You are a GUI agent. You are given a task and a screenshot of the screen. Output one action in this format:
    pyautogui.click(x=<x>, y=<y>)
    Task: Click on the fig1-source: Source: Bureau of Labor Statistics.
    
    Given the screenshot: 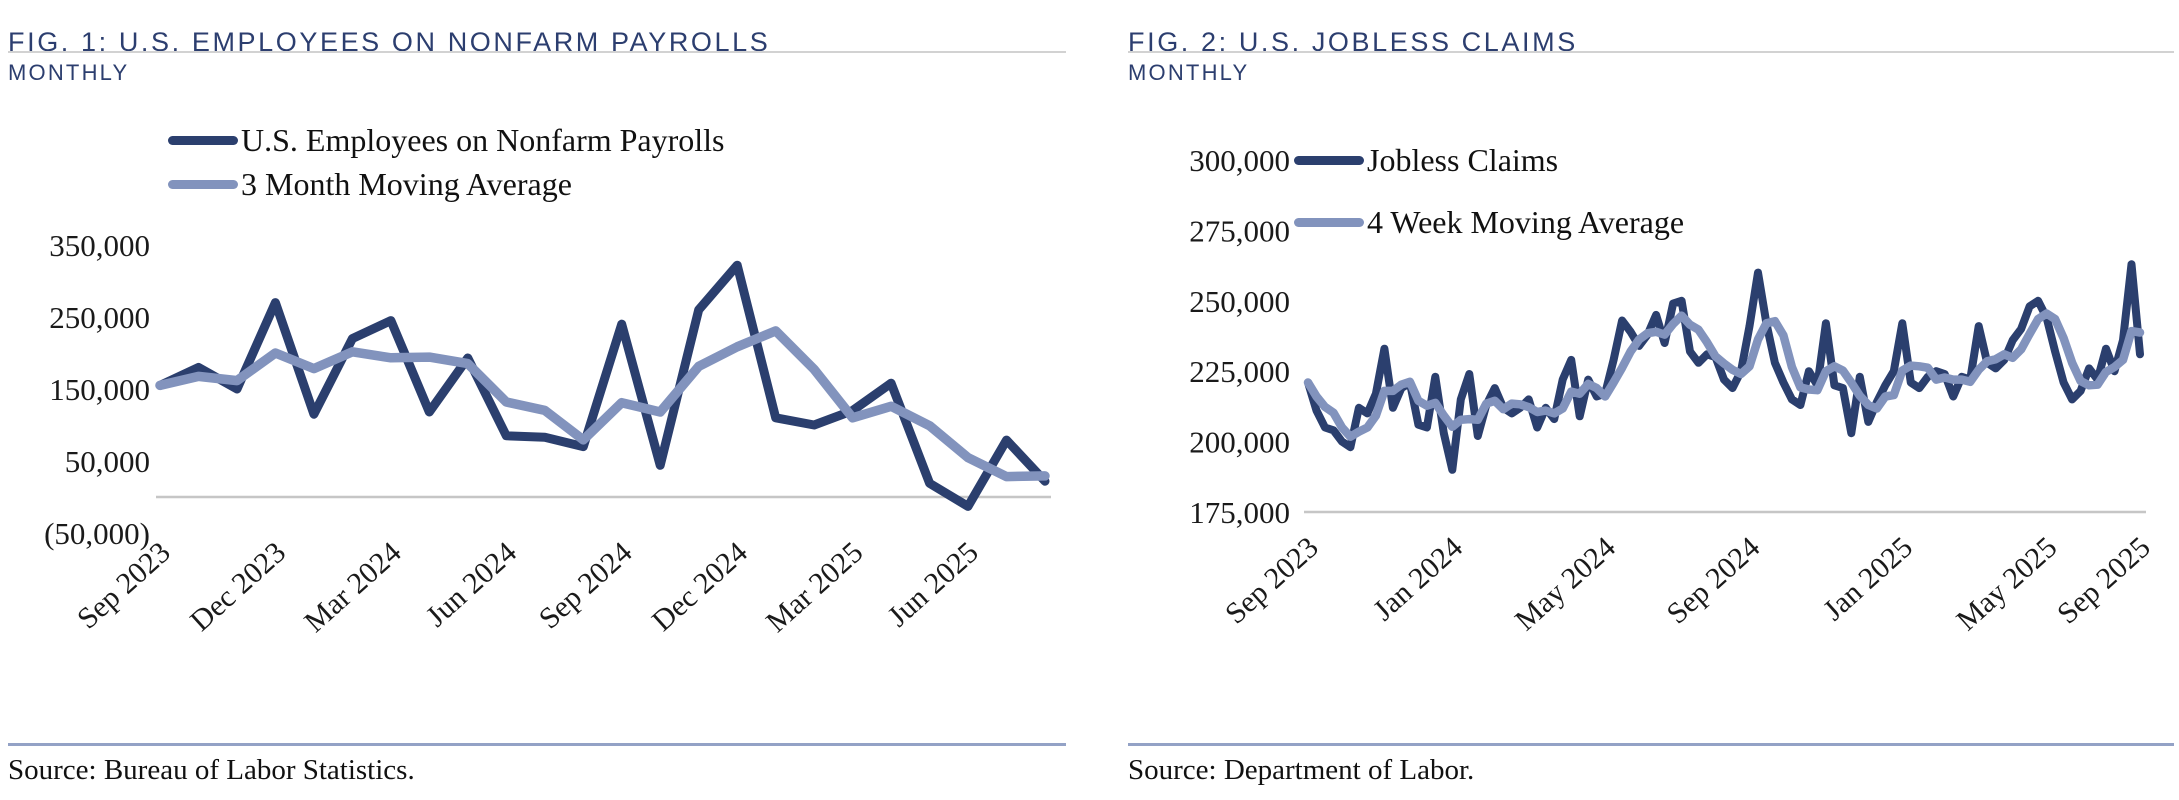 What is the action you would take?
    pyautogui.click(x=211, y=770)
    